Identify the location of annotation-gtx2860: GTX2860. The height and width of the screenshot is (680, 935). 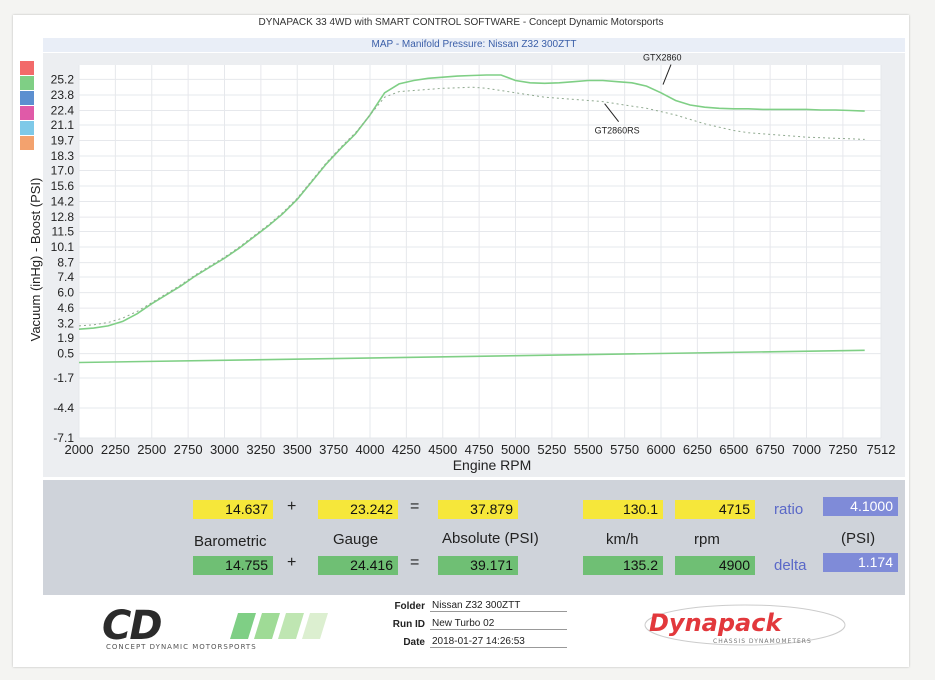
(662, 58).